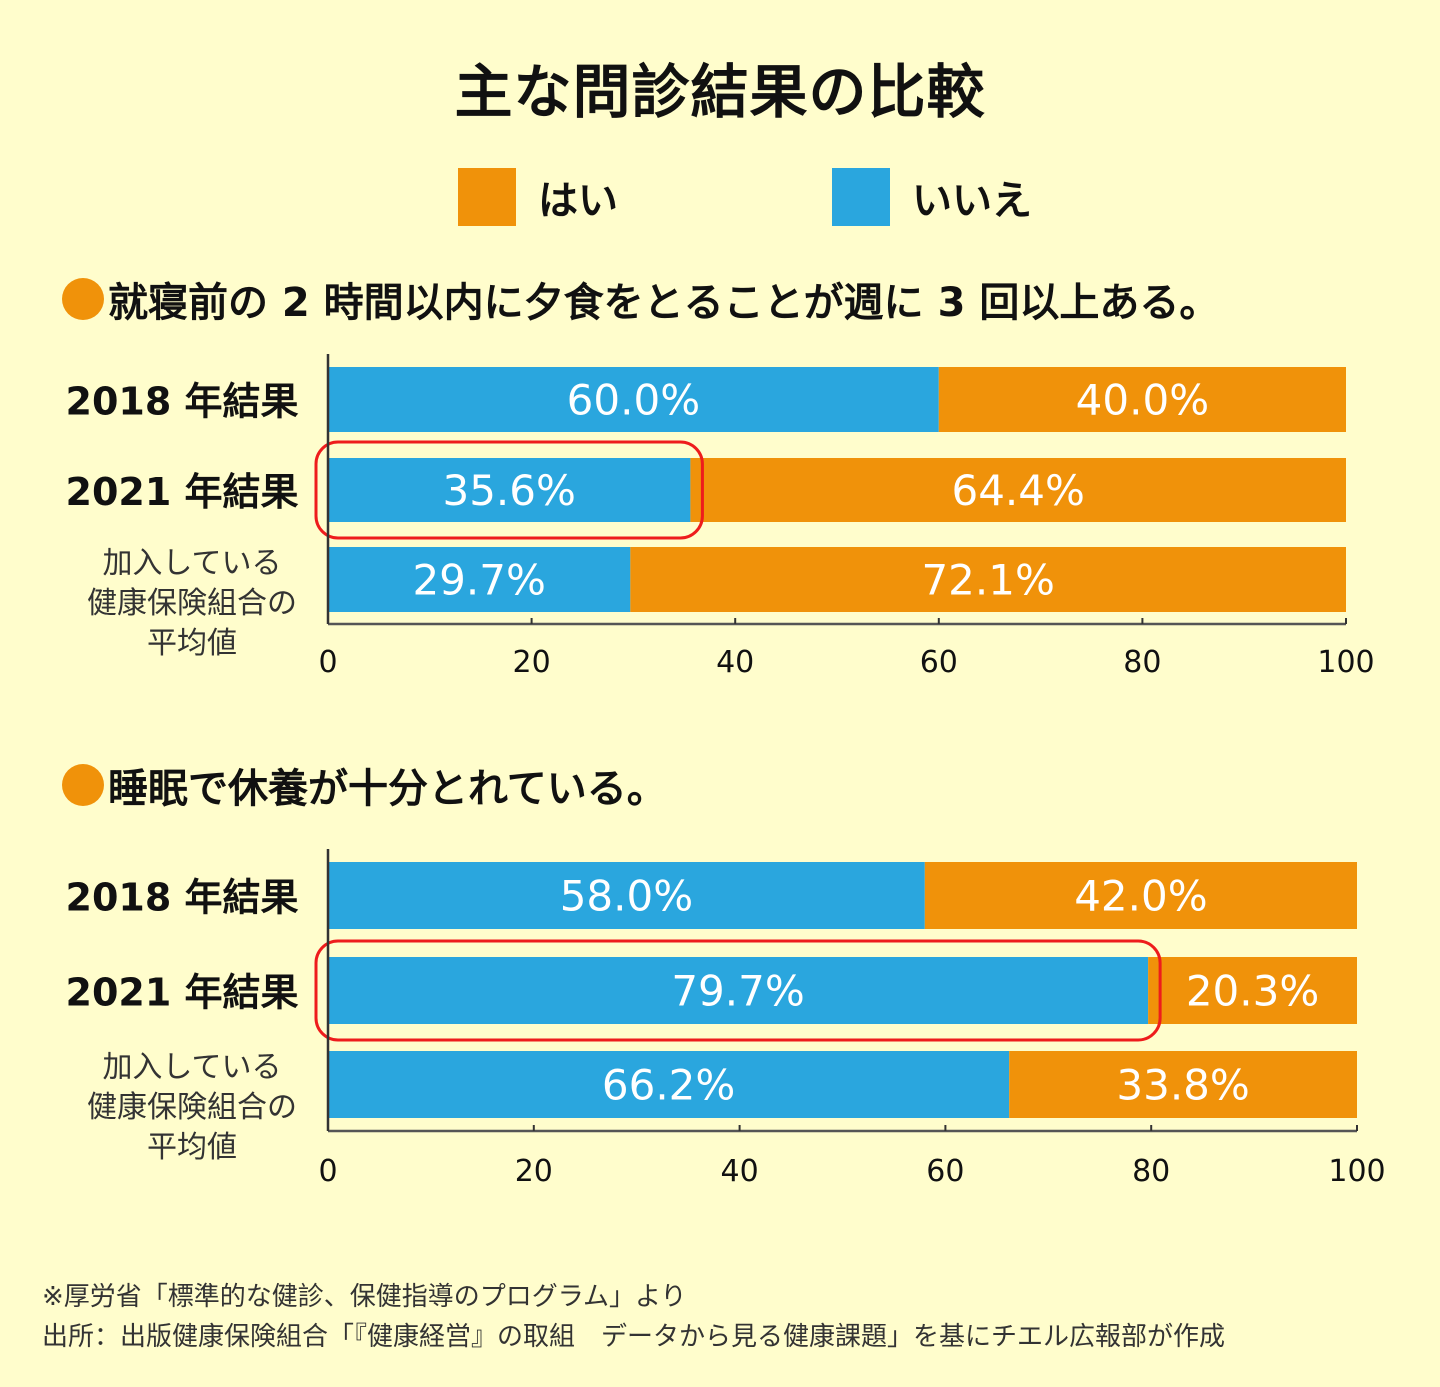 This screenshot has width=1440, height=1387. What do you see at coordinates (578, 201) in the screenshot?
I see `legend-label-yes: はい` at bounding box center [578, 201].